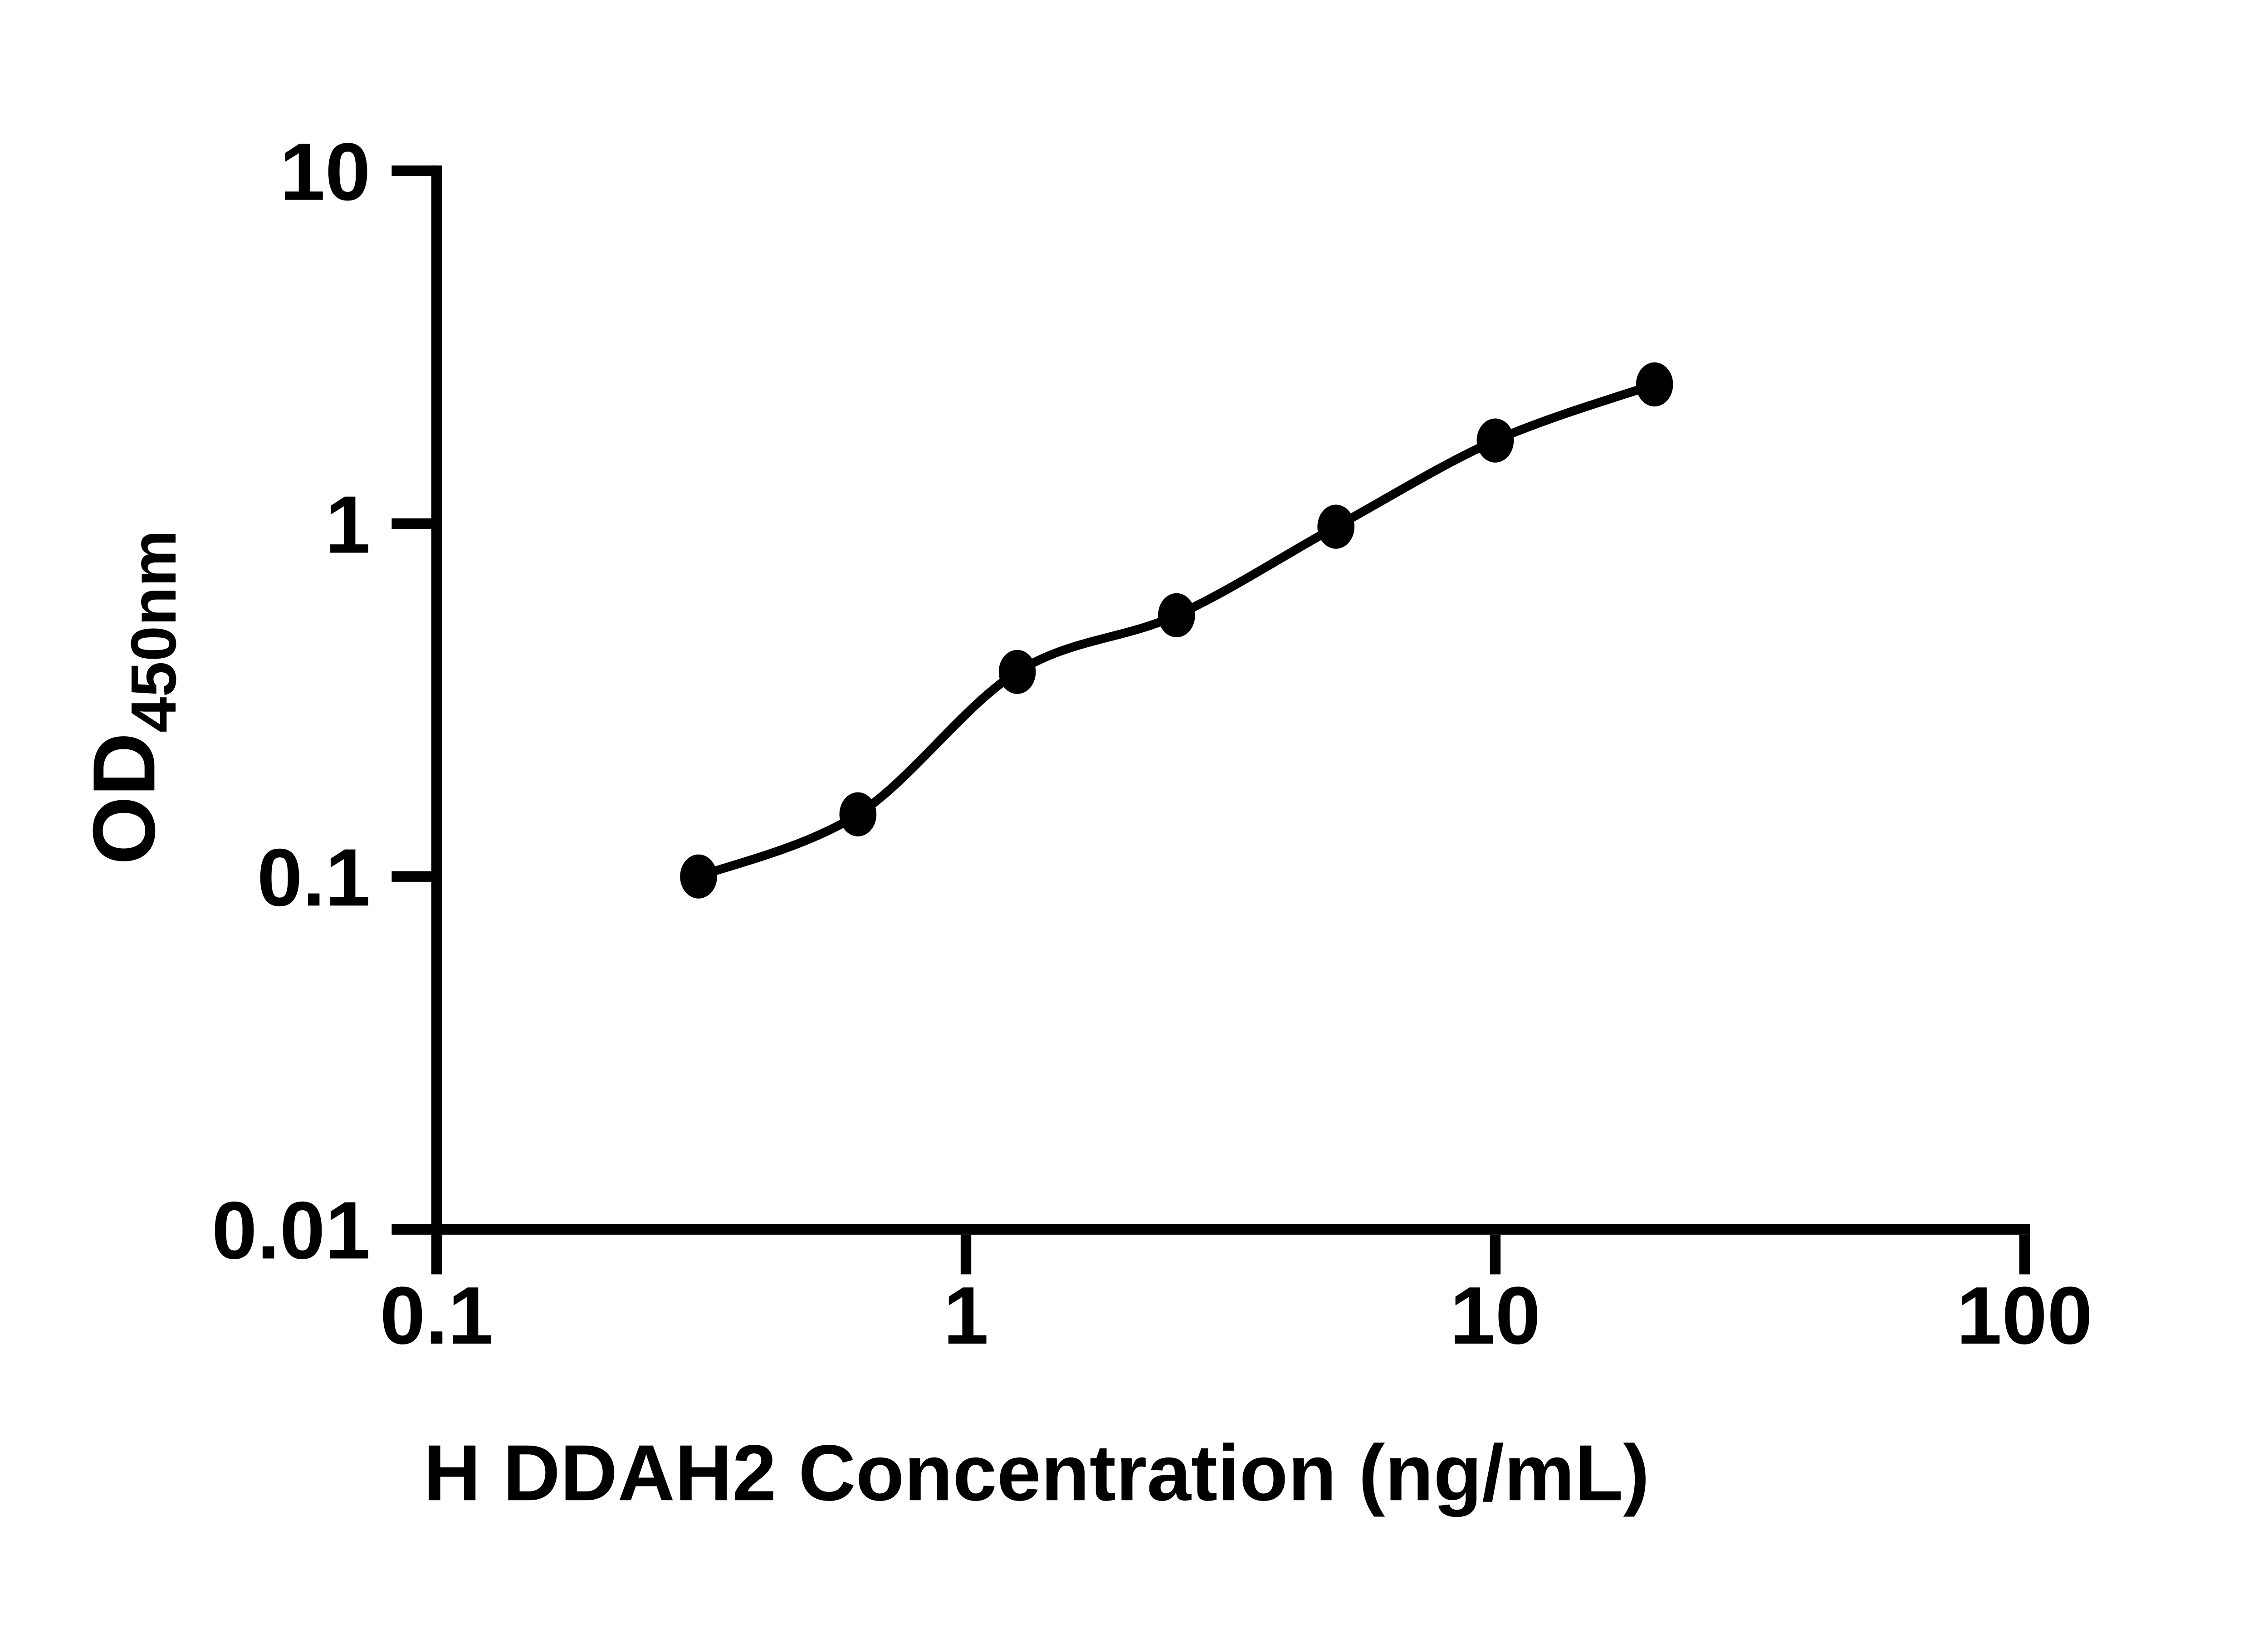 This screenshot has height=1633, width=2268. What do you see at coordinates (124, 799) in the screenshot?
I see `y-axis-title-base: OD` at bounding box center [124, 799].